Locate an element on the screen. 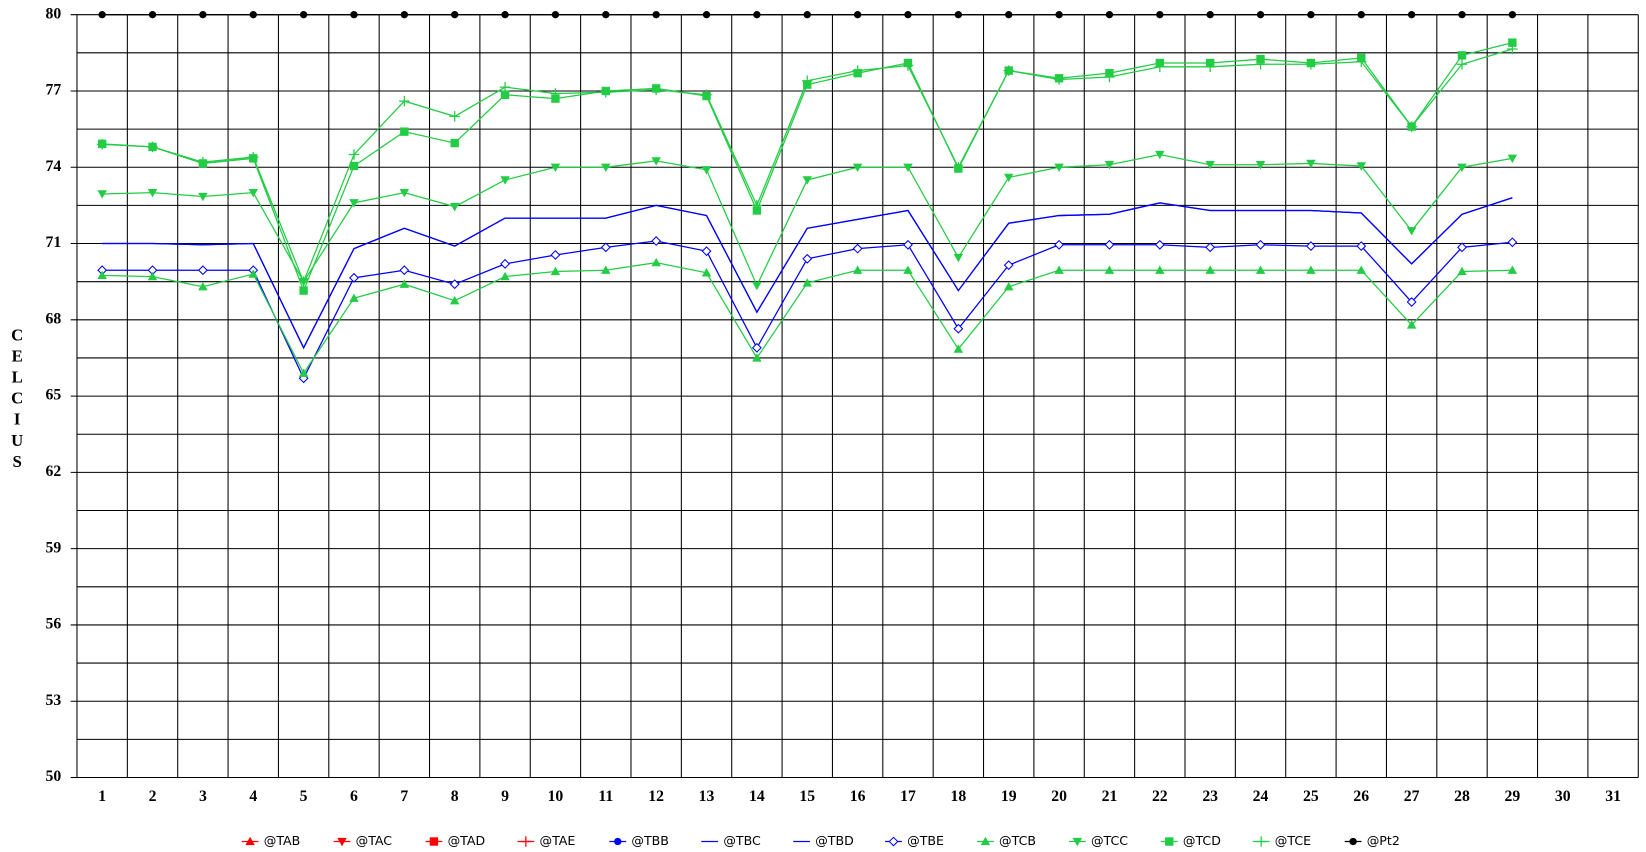 The image size is (1646, 852). x-tick-label: 1 is located at coordinates (102, 796).